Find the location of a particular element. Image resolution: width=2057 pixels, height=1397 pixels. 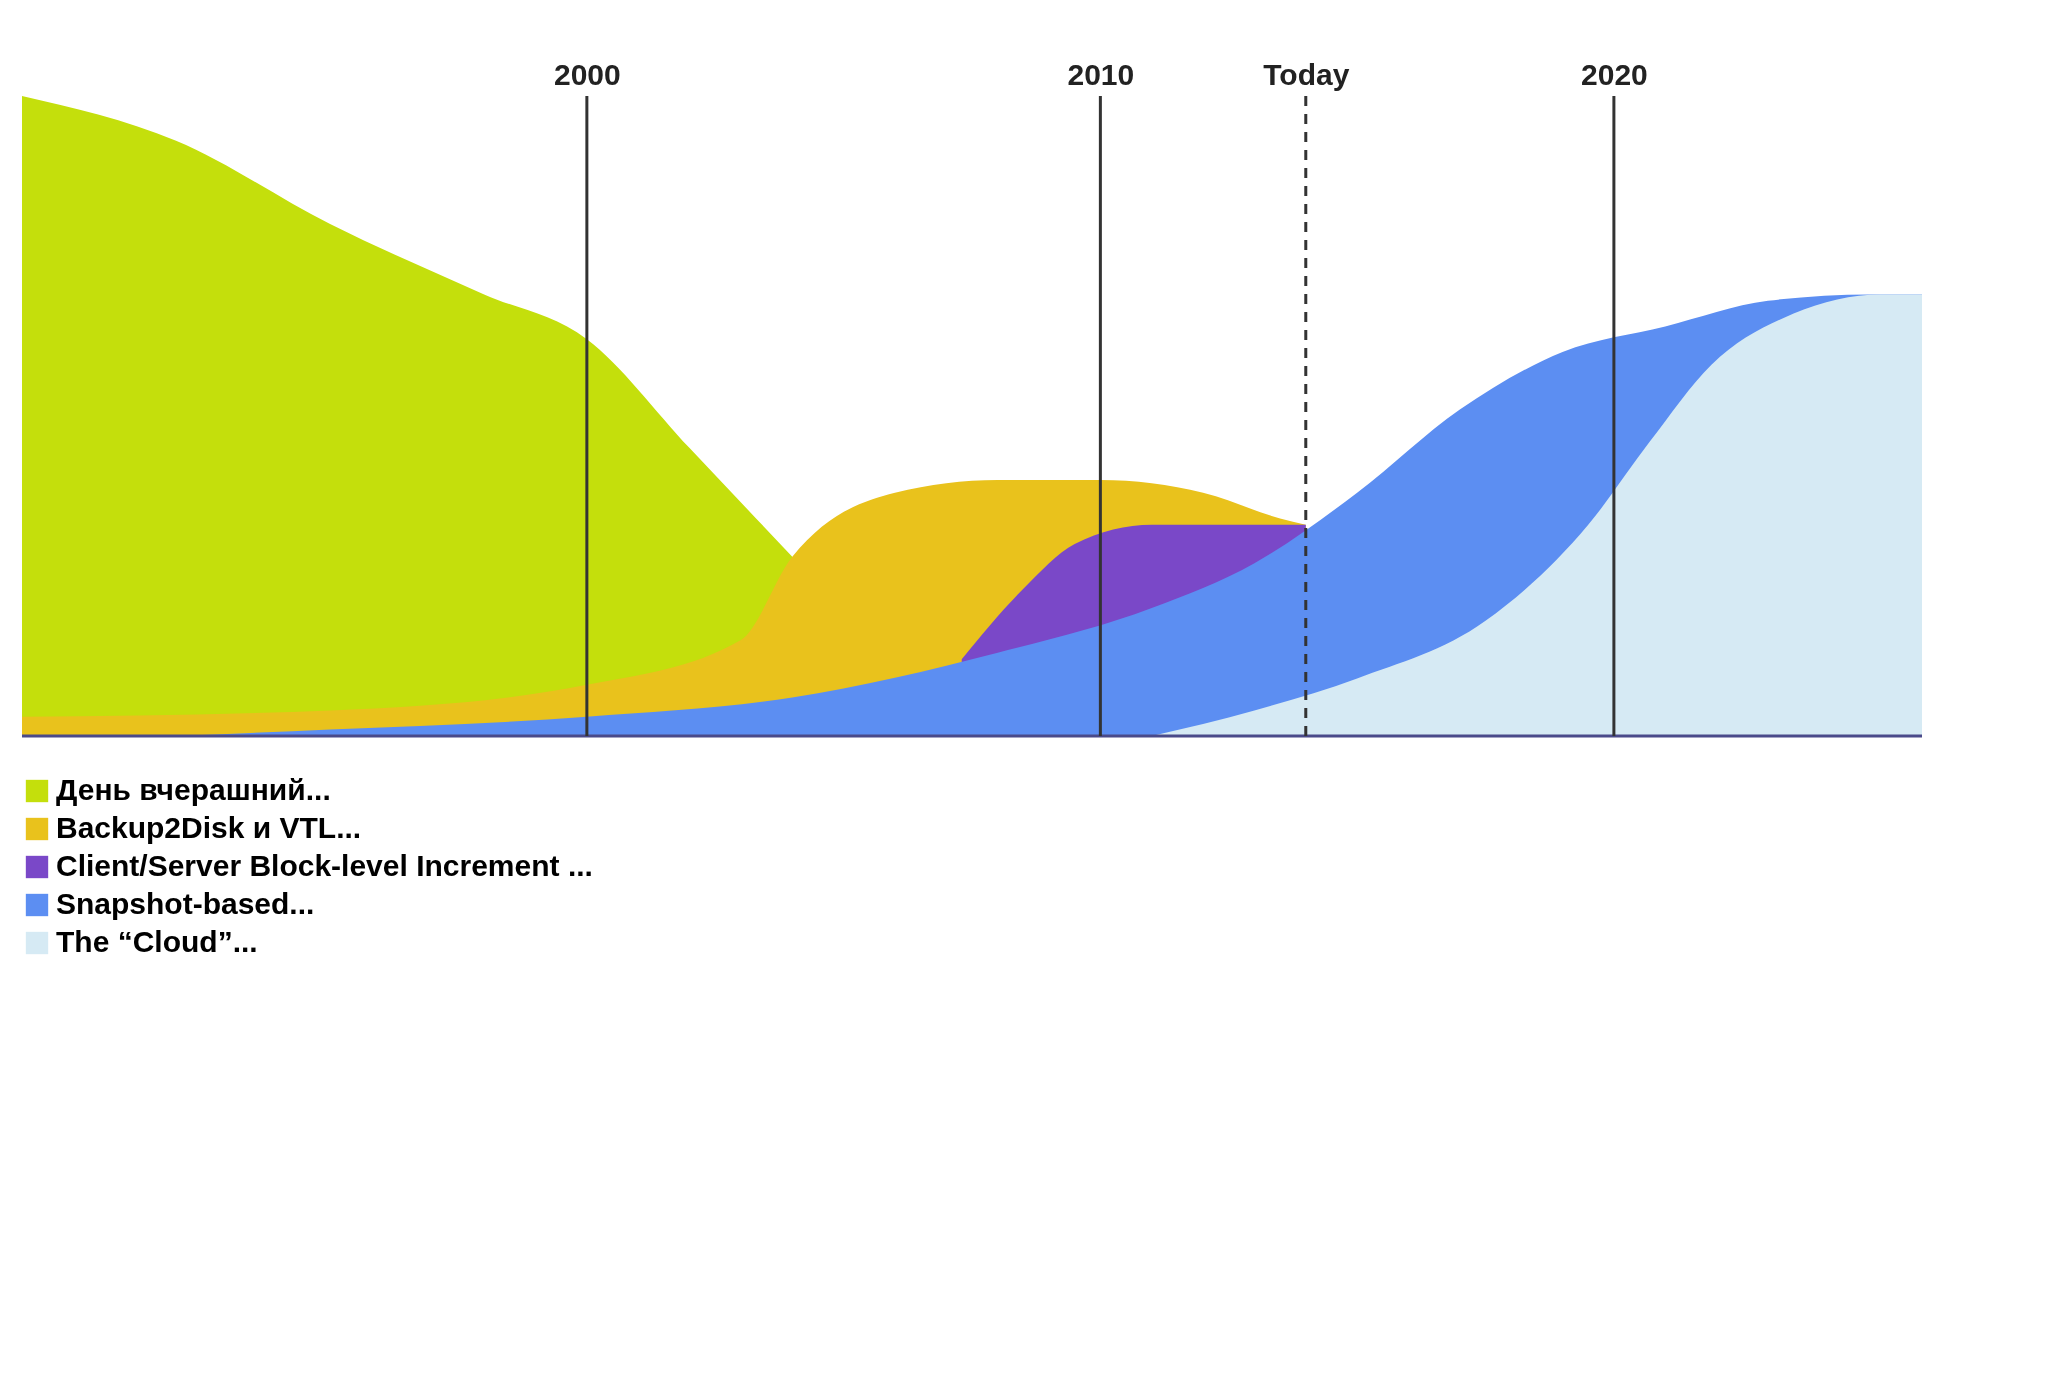

x-tick-label: 2010 is located at coordinates (1101, 74).